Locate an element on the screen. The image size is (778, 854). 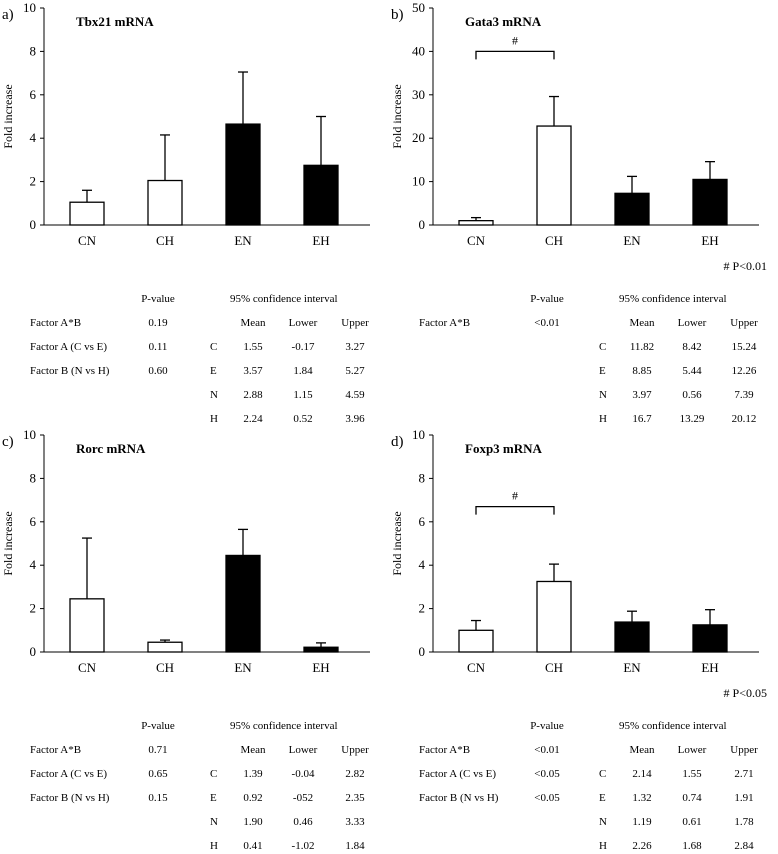
ci-upper: 4.59 is located at coordinates (355, 395).